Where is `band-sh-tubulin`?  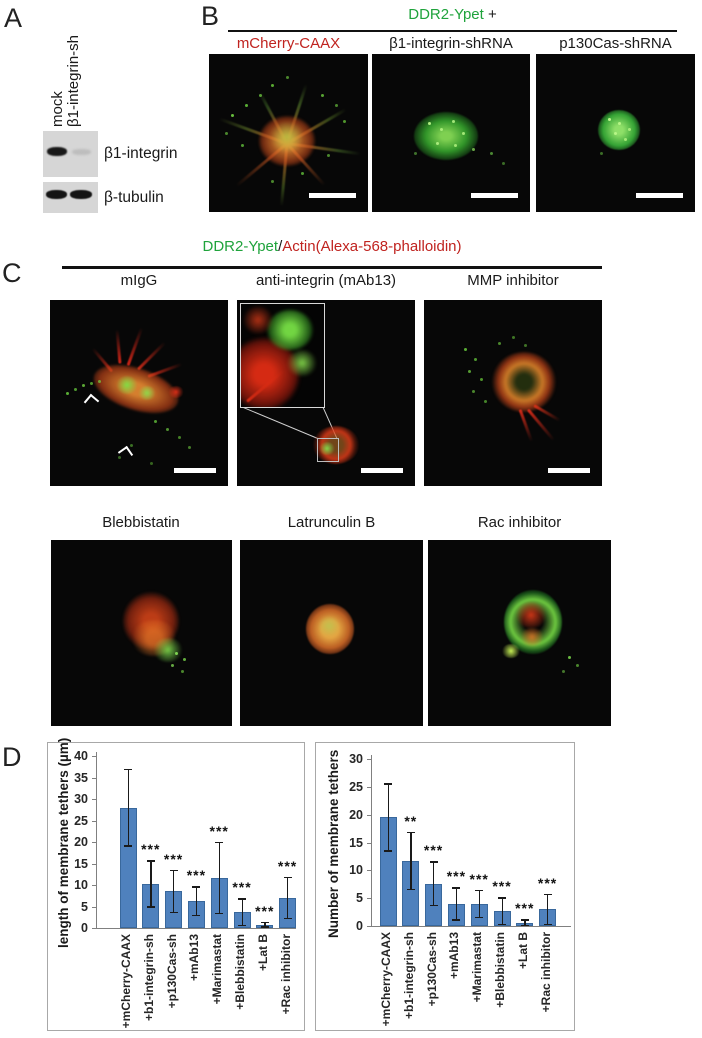 band-sh-tubulin is located at coordinates (81, 194).